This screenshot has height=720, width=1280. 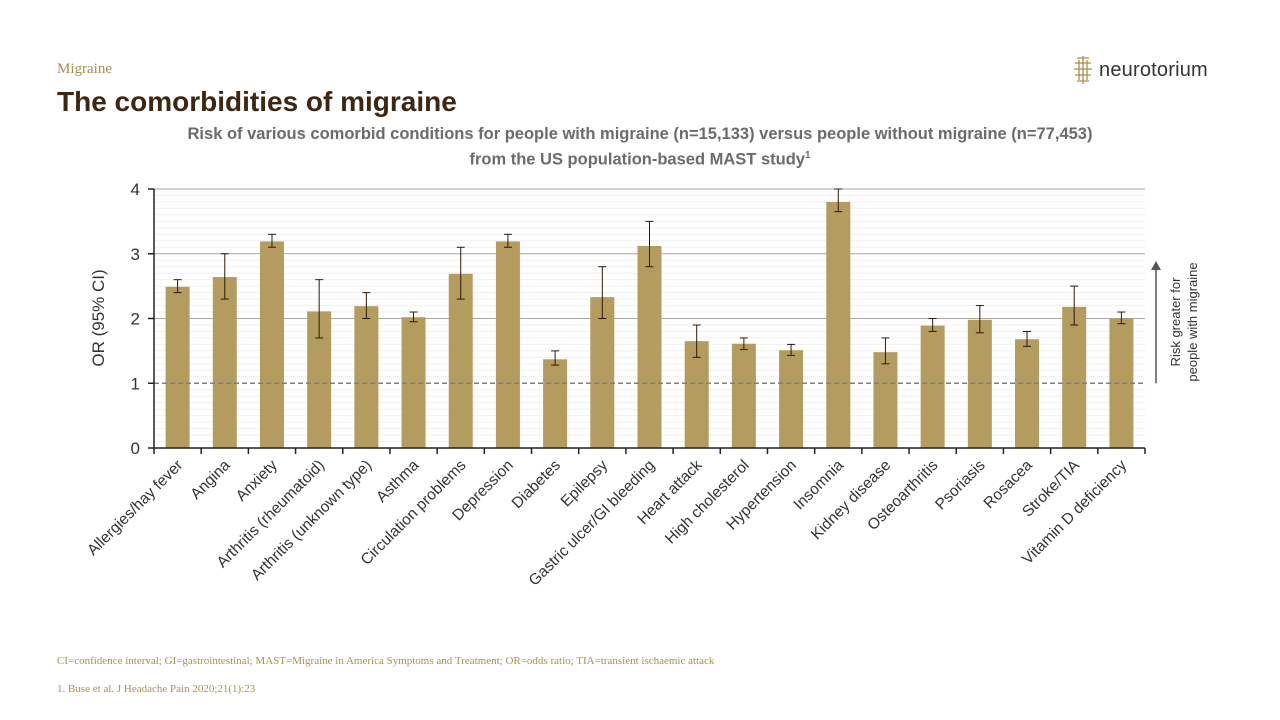 I want to click on subtitle-reference-mark: 1, so click(x=807, y=155).